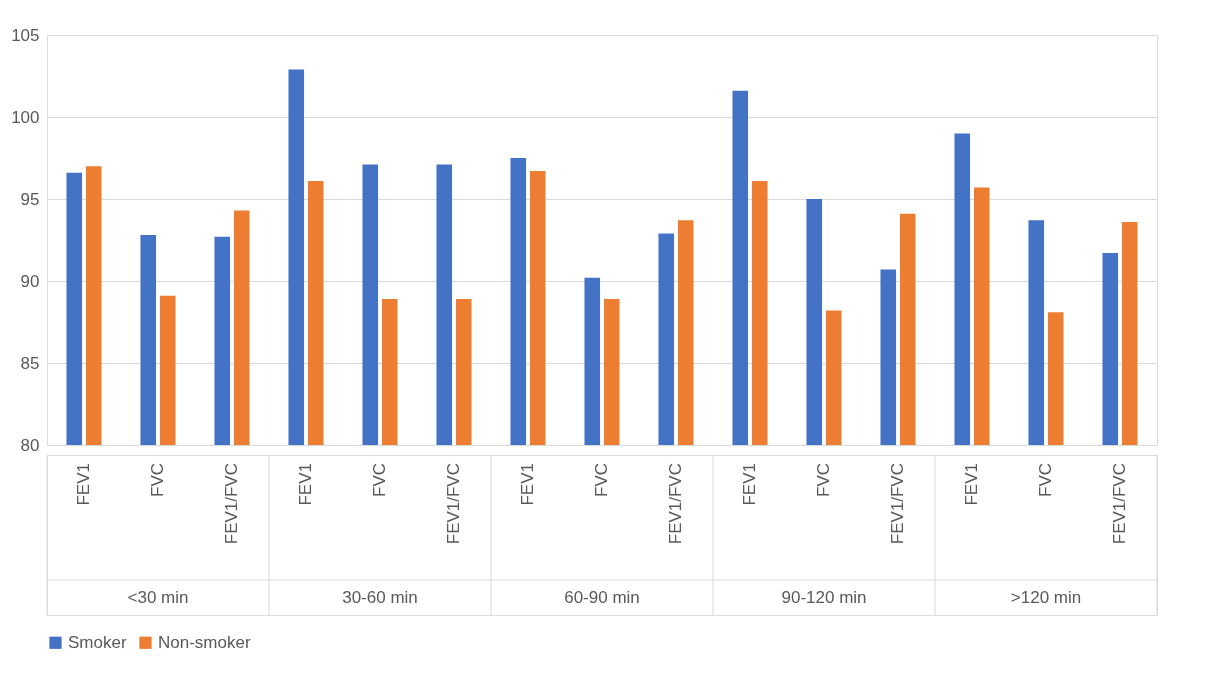 The width and height of the screenshot is (1215, 681). What do you see at coordinates (30, 199) in the screenshot?
I see `y-tick-label: 95` at bounding box center [30, 199].